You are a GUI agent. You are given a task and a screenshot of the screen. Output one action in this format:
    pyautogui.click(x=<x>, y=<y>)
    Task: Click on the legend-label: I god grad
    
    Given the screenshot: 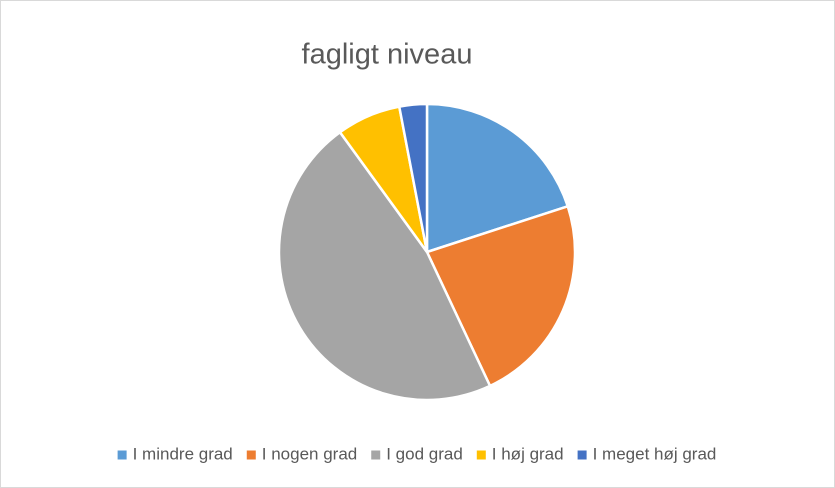 What is the action you would take?
    pyautogui.click(x=424, y=453)
    